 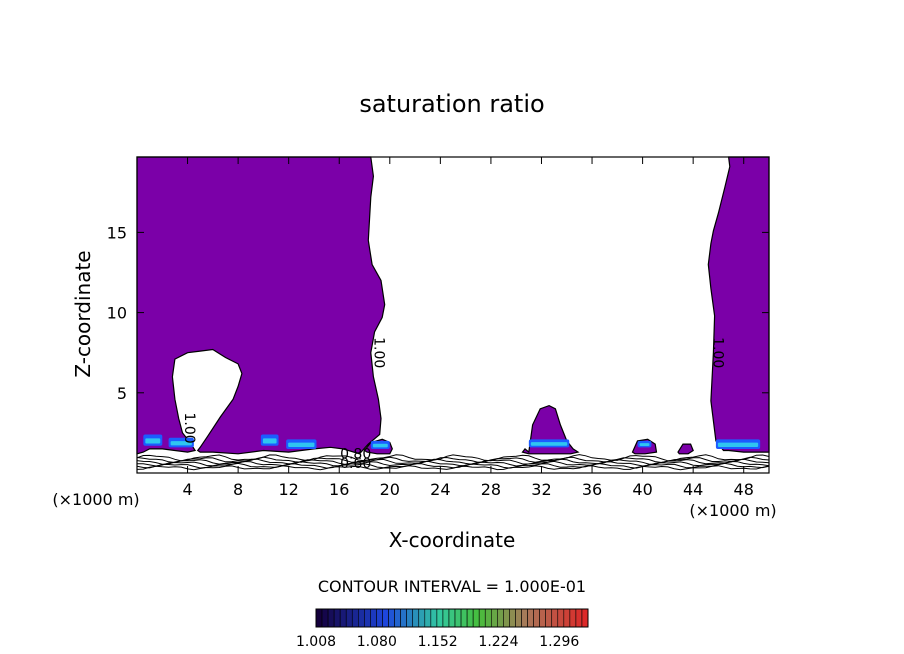 What do you see at coordinates (451, 104) in the screenshot?
I see `chart-title: saturation ratio` at bounding box center [451, 104].